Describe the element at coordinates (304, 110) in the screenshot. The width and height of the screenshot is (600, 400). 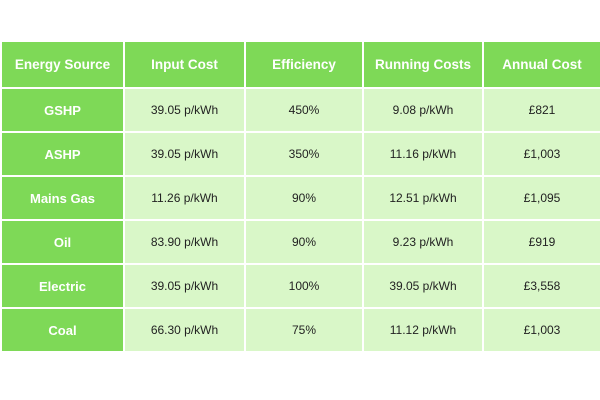
I see `efficiency-cell: 450%` at that location.